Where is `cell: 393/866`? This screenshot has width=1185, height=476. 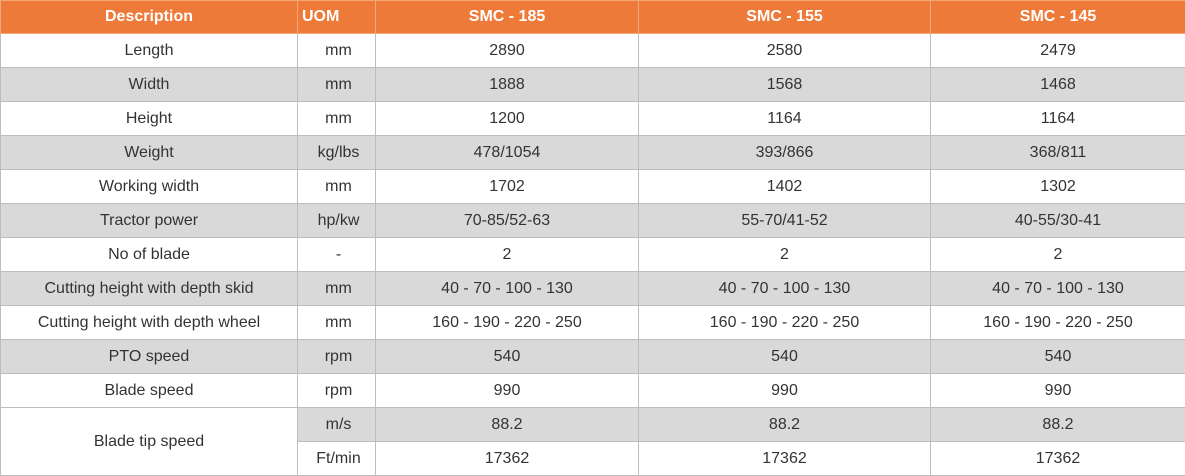 cell: 393/866 is located at coordinates (785, 153).